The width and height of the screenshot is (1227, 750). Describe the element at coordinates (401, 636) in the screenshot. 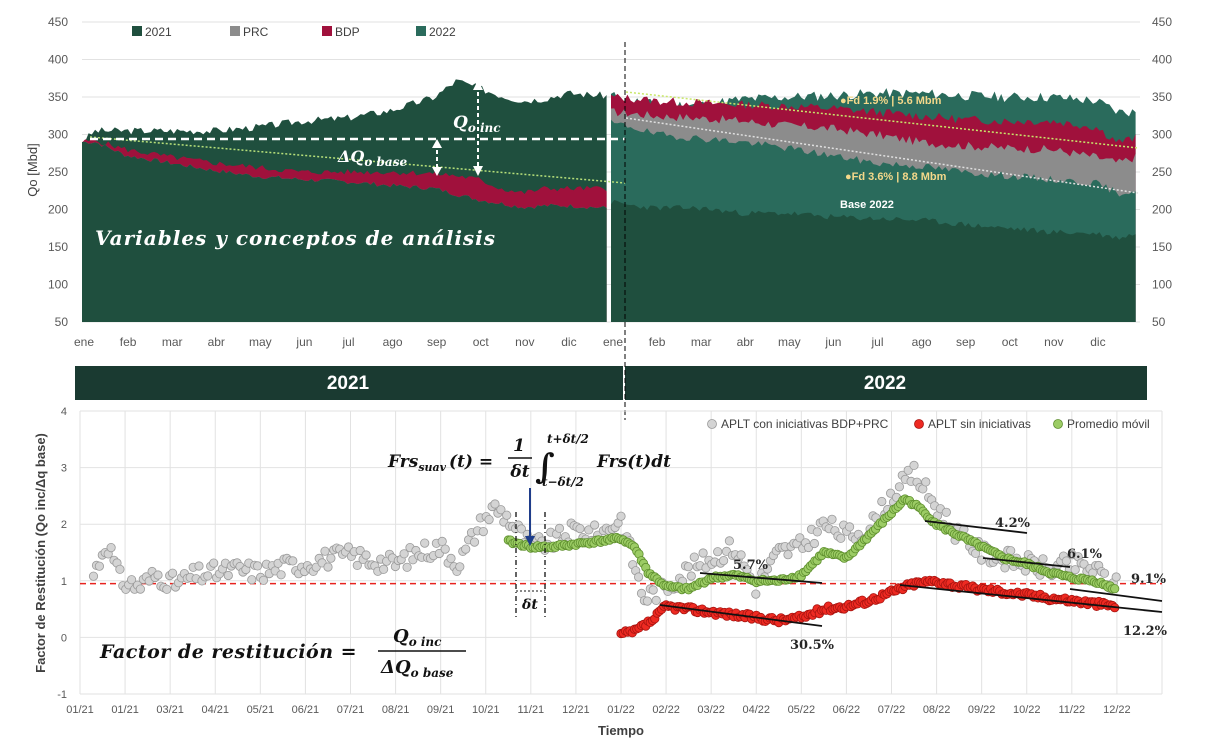

I see `factor-numerator: Q` at that location.